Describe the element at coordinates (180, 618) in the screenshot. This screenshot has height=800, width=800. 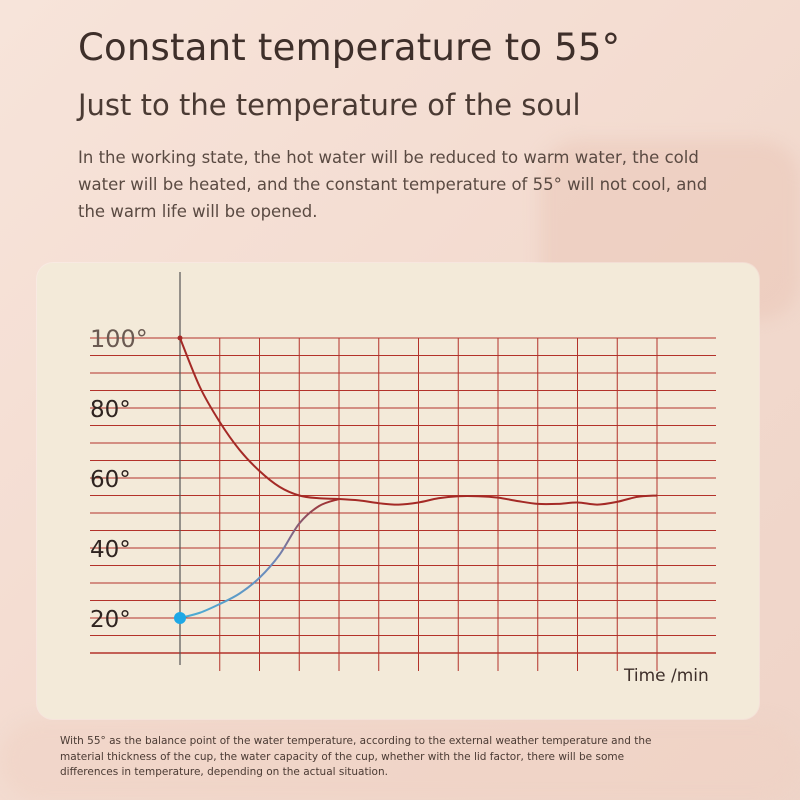
I see `series-start-point-cold` at that location.